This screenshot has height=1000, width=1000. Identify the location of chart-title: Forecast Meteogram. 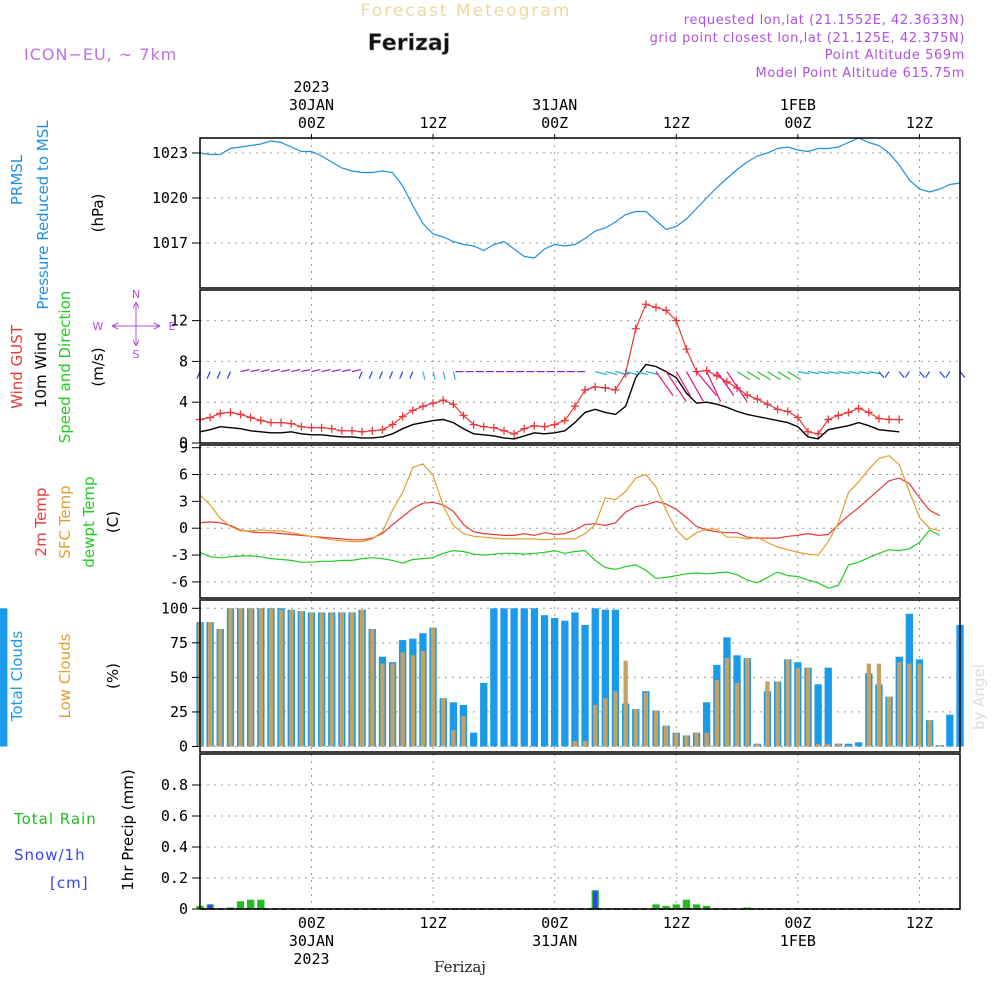
(466, 11).